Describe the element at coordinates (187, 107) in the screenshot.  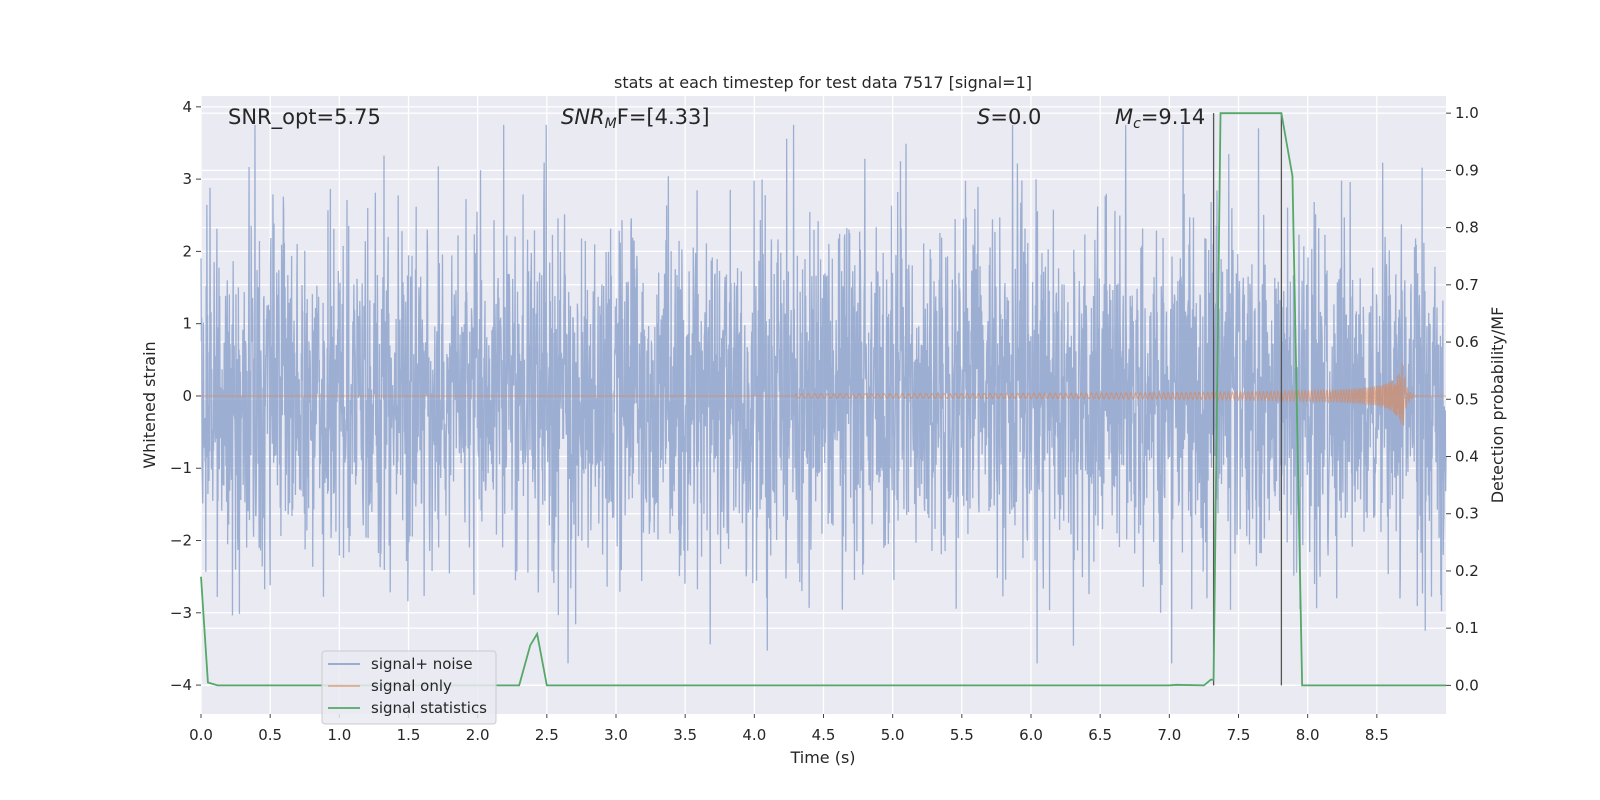
I see `y-tick-label-left: 4` at that location.